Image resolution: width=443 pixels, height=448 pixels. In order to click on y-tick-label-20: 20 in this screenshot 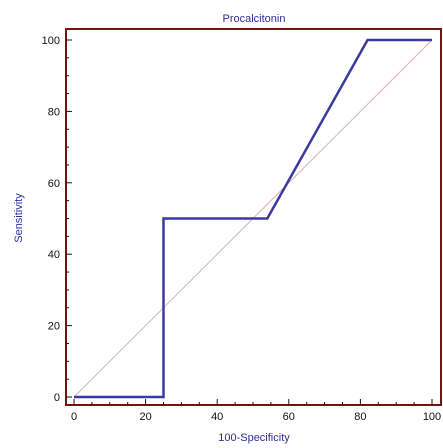, I will do `click(54, 327)`.